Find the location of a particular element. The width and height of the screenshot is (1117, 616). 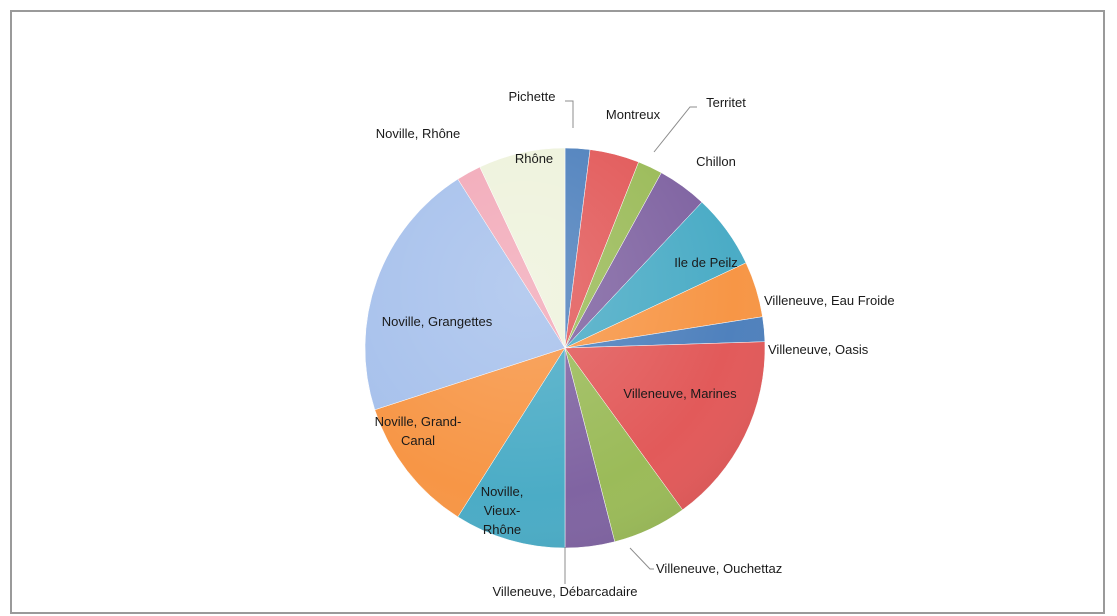

slice-label-villeneuve-oasis: Villeneuve, Oasis is located at coordinates (818, 349).